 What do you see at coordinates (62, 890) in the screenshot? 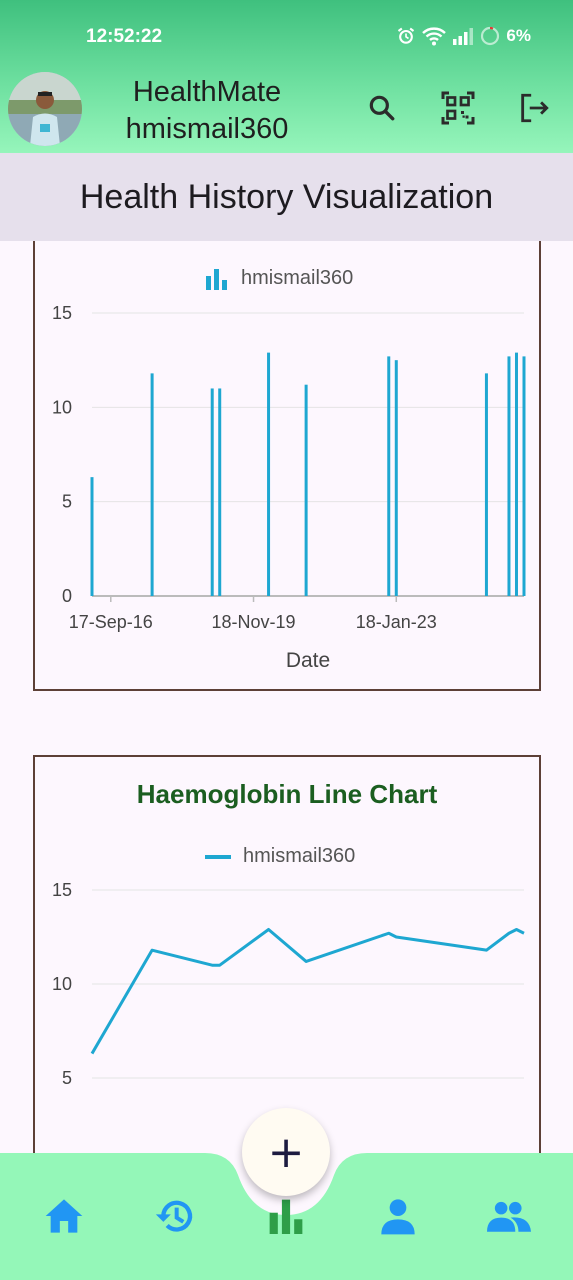
I see `line-y-tick-label: 15` at bounding box center [62, 890].